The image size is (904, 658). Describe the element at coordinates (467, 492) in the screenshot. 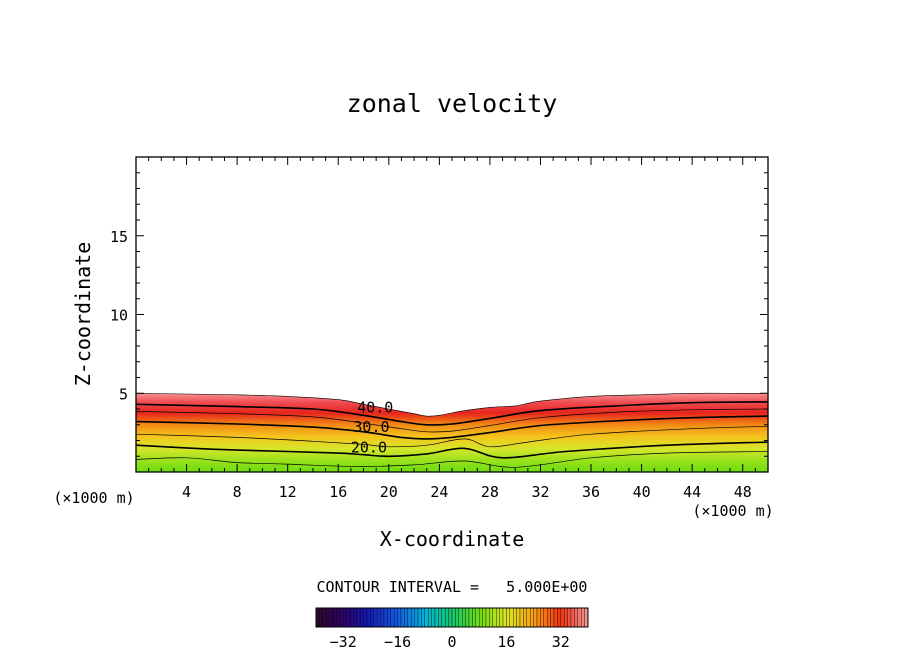

I see `x-tick-labels: 4 8 12 16 20 24 28 32 36 40 44 48` at that location.